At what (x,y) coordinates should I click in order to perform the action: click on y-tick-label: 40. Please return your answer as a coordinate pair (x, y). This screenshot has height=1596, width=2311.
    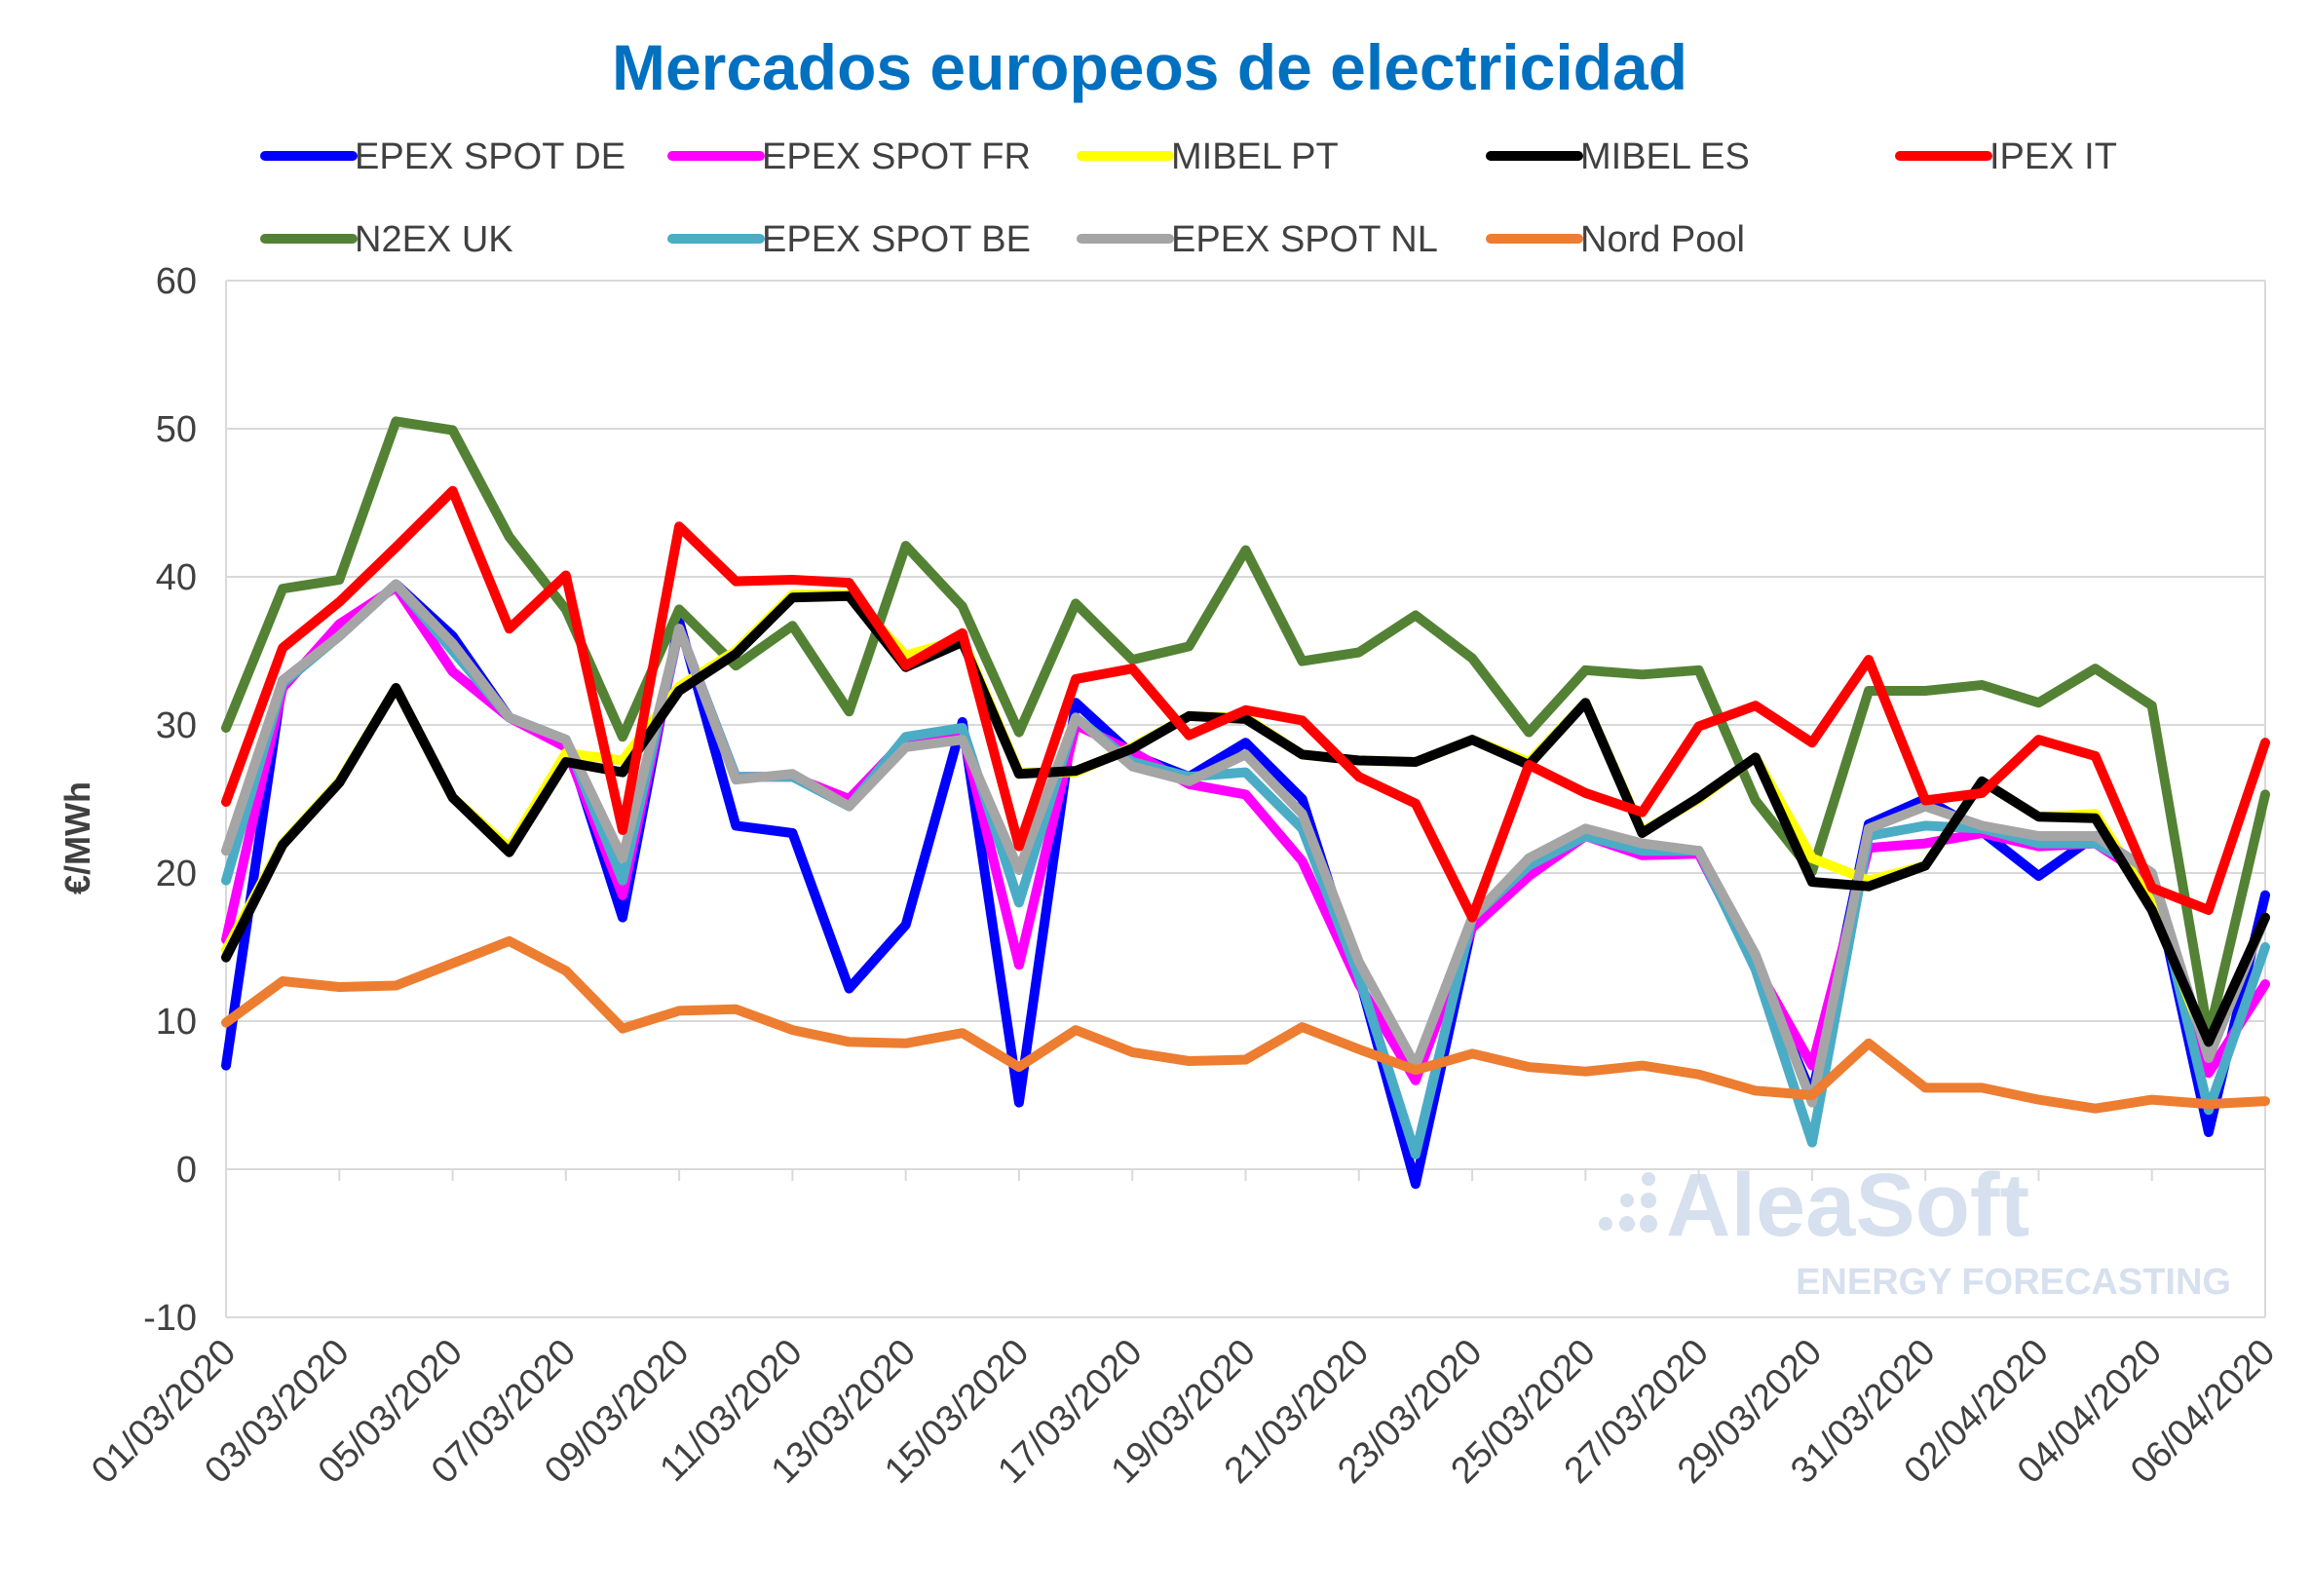
    Looking at the image, I should click on (176, 578).